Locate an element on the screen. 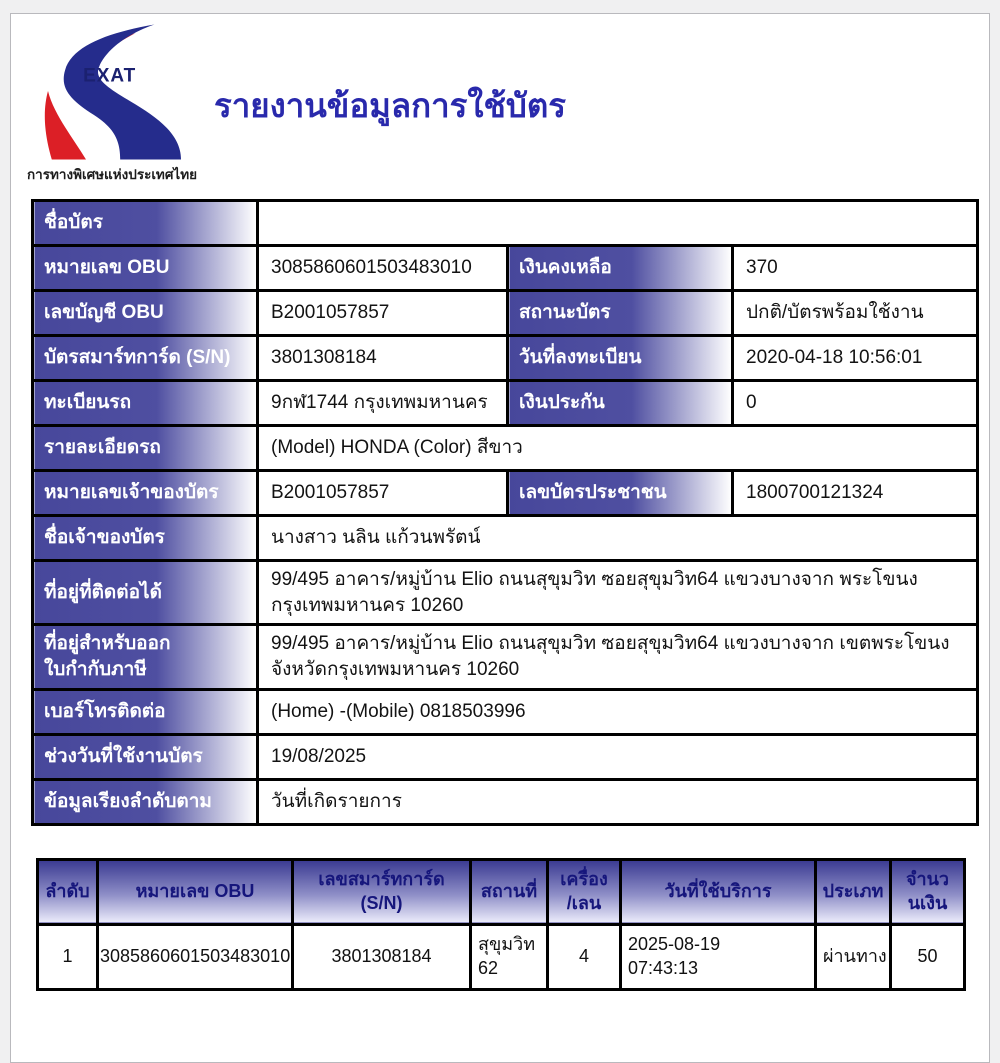 Image resolution: width=1000 pixels, height=1063 pixels. cell-amount: 50 is located at coordinates (927, 956).